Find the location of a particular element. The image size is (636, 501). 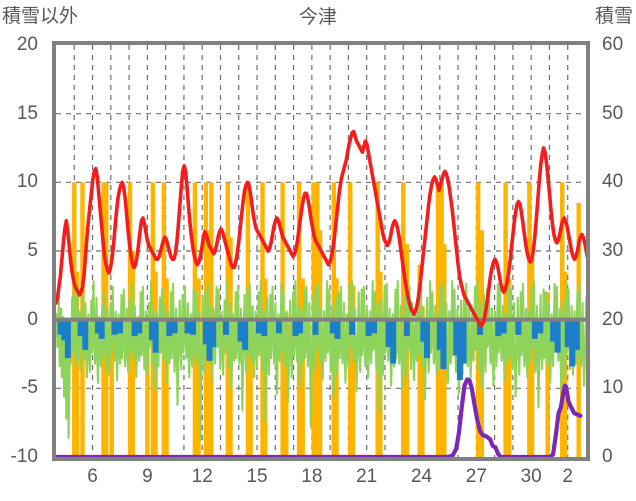

right-tick-50: 50 is located at coordinates (613, 113).